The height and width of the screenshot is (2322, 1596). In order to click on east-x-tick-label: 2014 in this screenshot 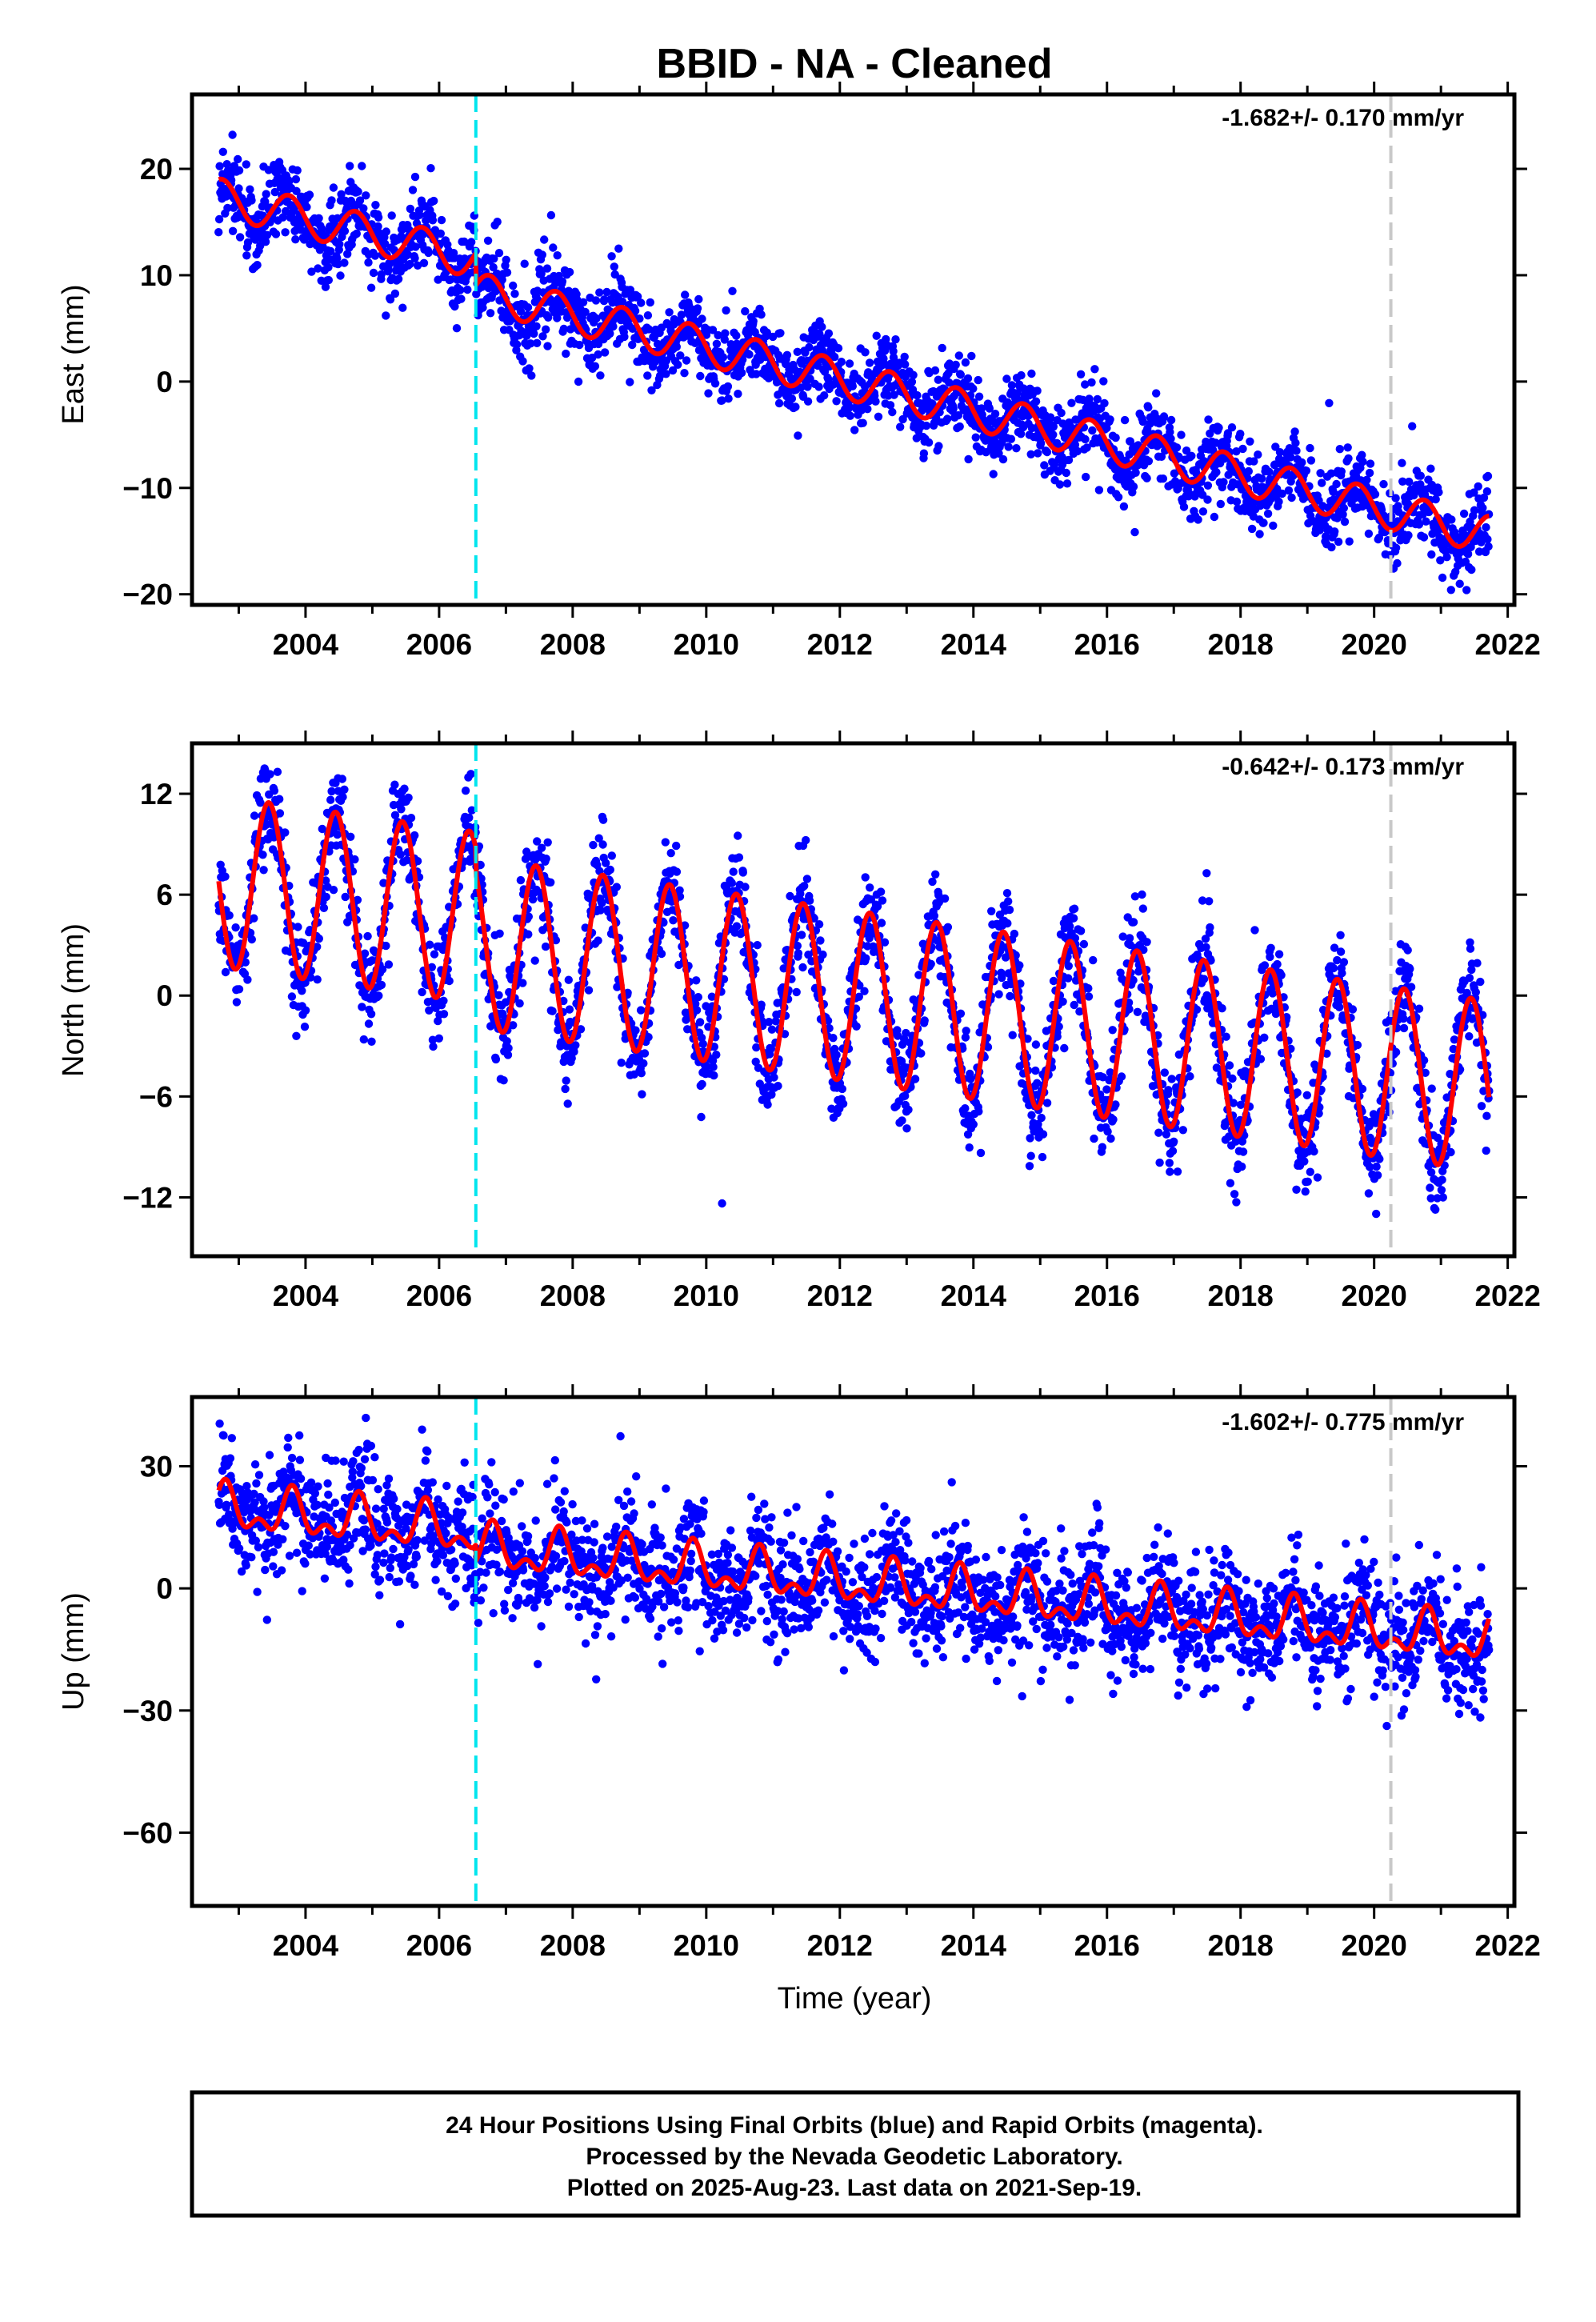, I will do `click(974, 644)`.